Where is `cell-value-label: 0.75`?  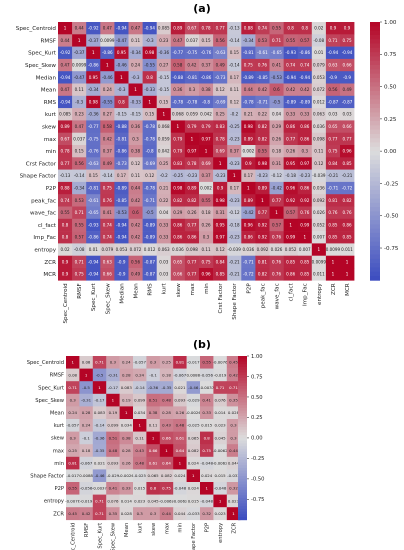
cell-value-label: 0.75 is located at coordinates (166, 488).